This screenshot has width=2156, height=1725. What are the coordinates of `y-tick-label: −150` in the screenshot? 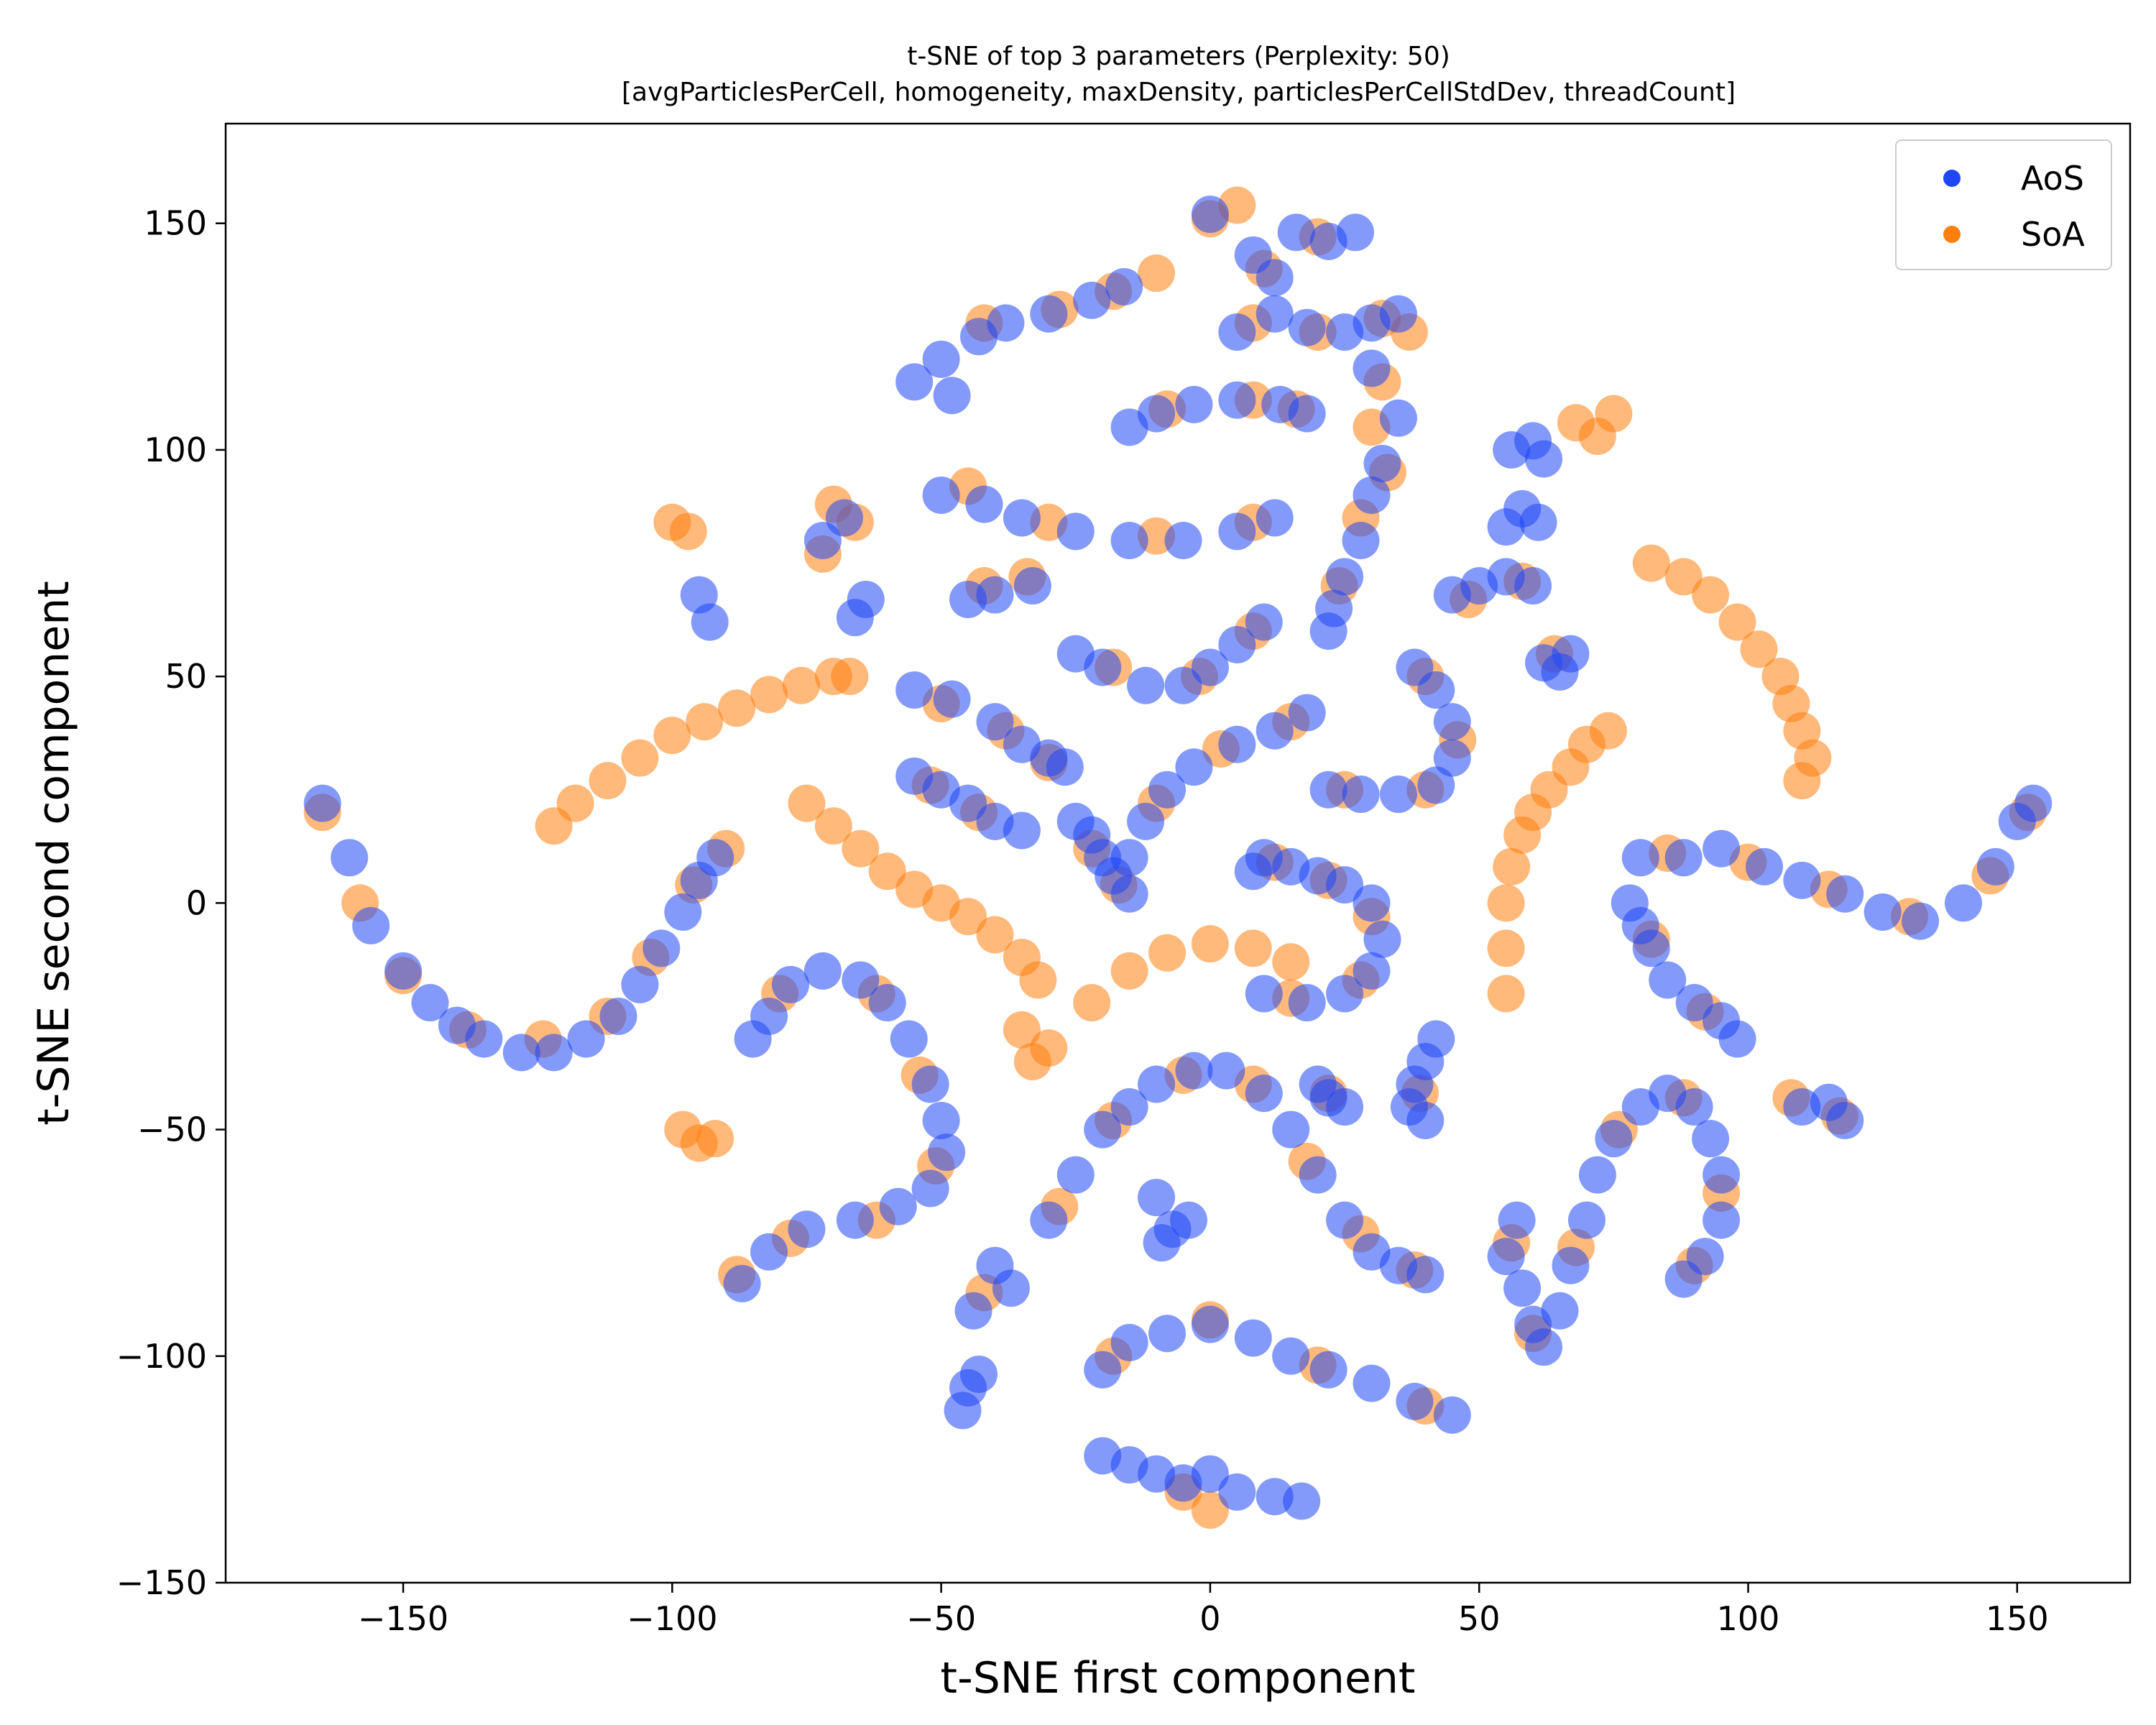 It's located at (162, 1582).